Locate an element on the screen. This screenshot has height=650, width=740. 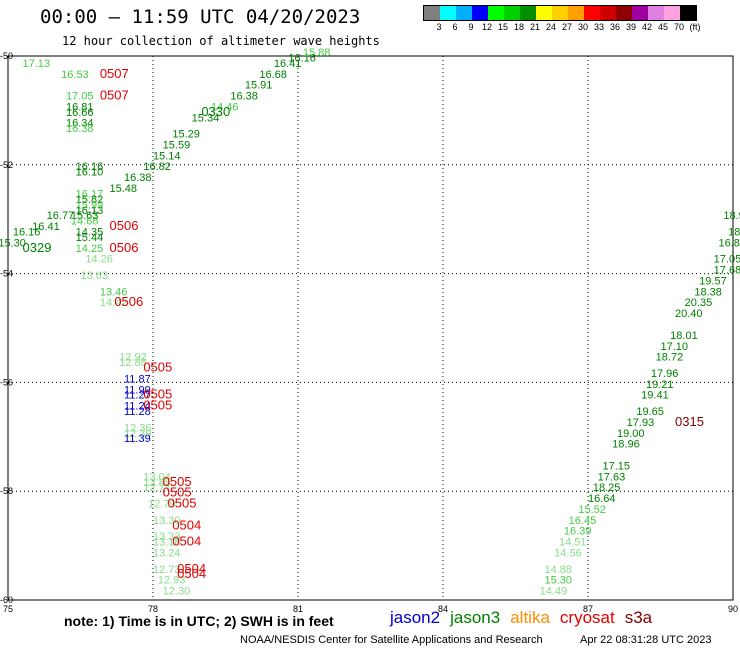
swh-value: 14.42 is located at coordinates (114, 303).